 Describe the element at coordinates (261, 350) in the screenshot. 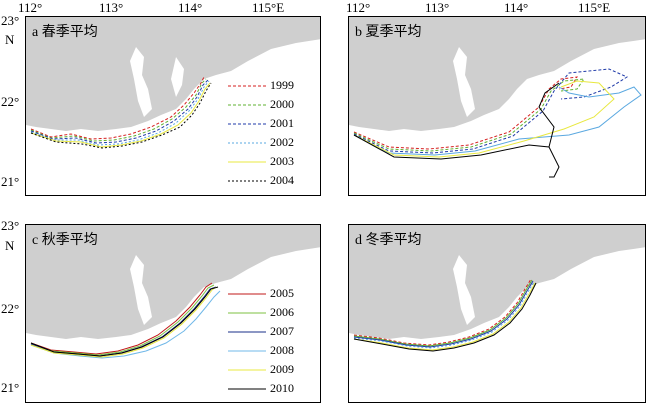

I see `legend-c-item: 2008` at that location.